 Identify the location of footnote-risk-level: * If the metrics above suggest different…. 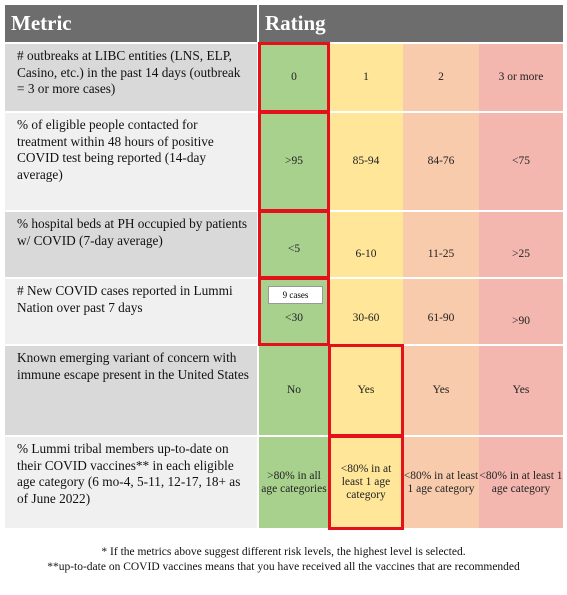
(283, 552).